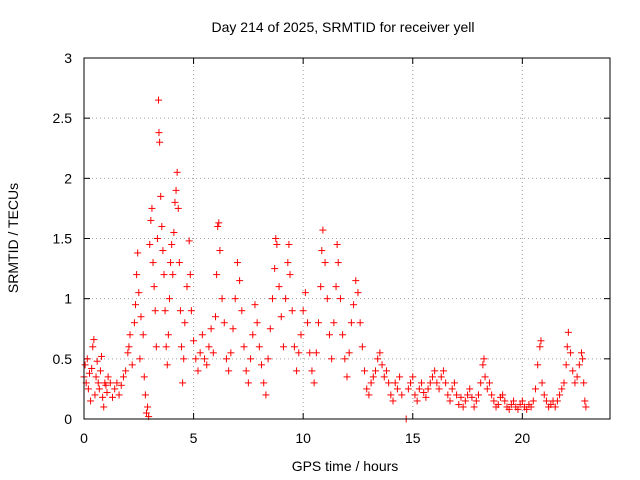 The image size is (640, 480). What do you see at coordinates (68, 299) in the screenshot?
I see `y-tick-label: 1` at bounding box center [68, 299].